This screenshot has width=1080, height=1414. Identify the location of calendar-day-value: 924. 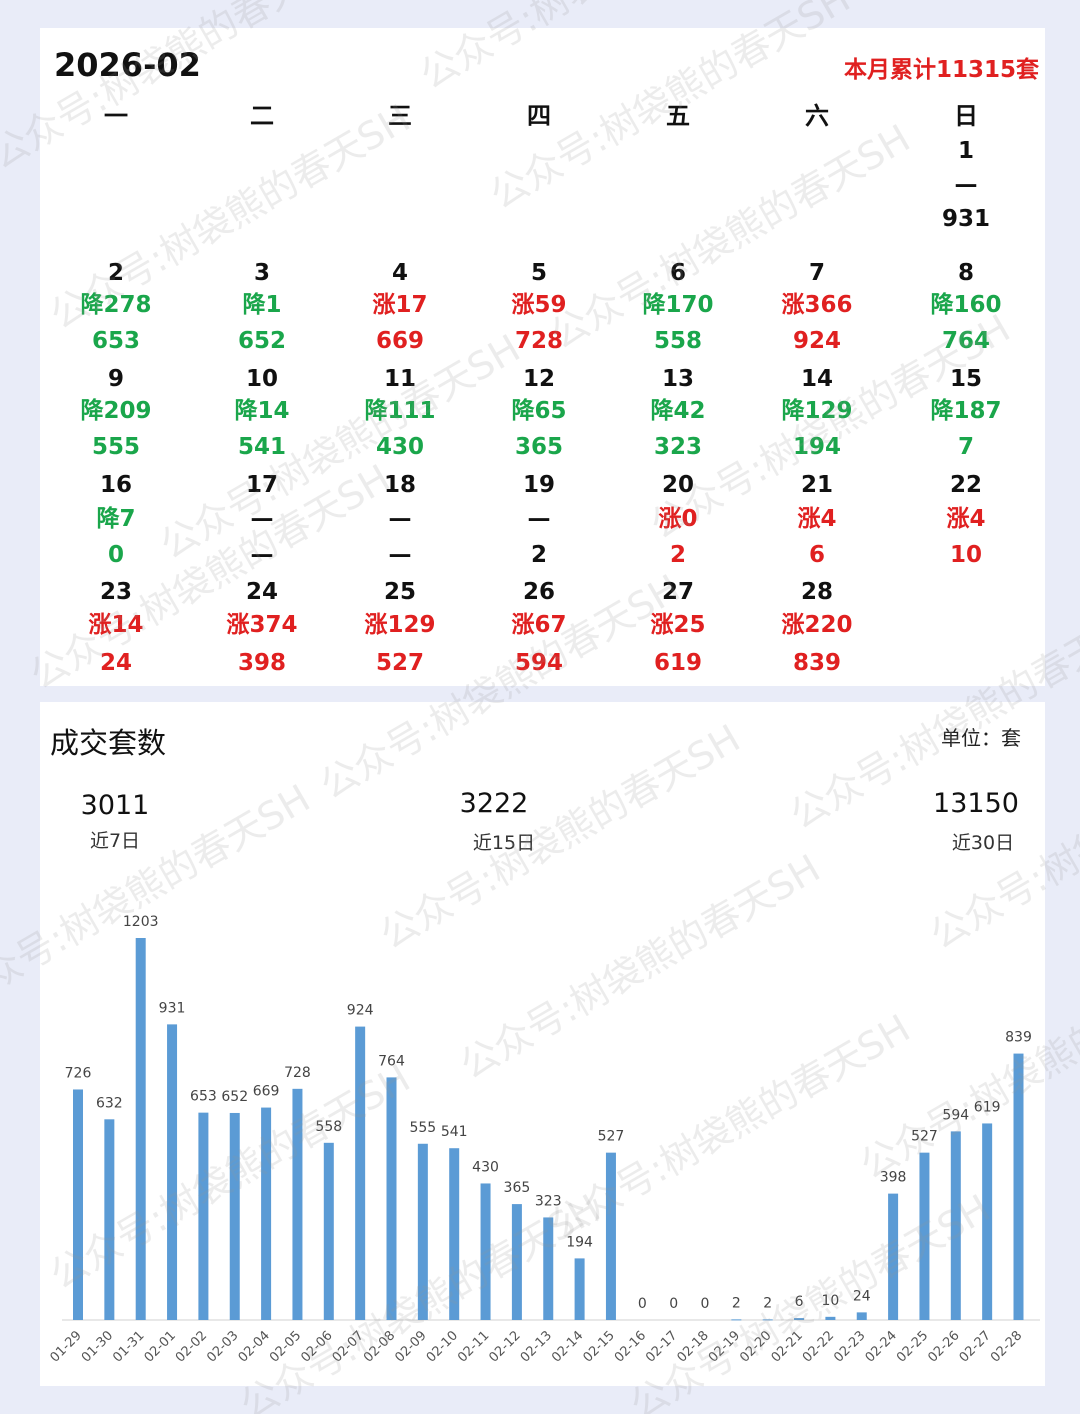
(816, 341).